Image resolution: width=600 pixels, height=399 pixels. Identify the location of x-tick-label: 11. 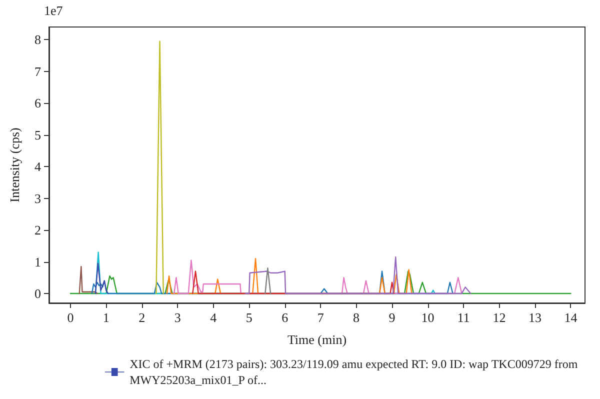
(463, 317).